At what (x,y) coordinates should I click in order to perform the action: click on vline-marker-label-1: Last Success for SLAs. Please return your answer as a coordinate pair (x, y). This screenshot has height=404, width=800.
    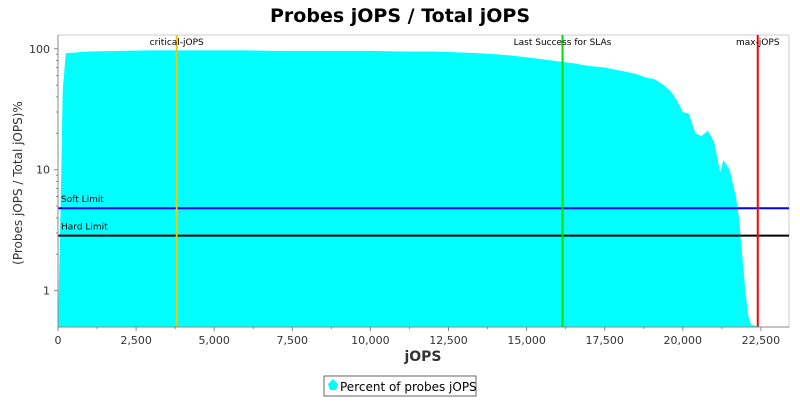
    Looking at the image, I should click on (563, 43).